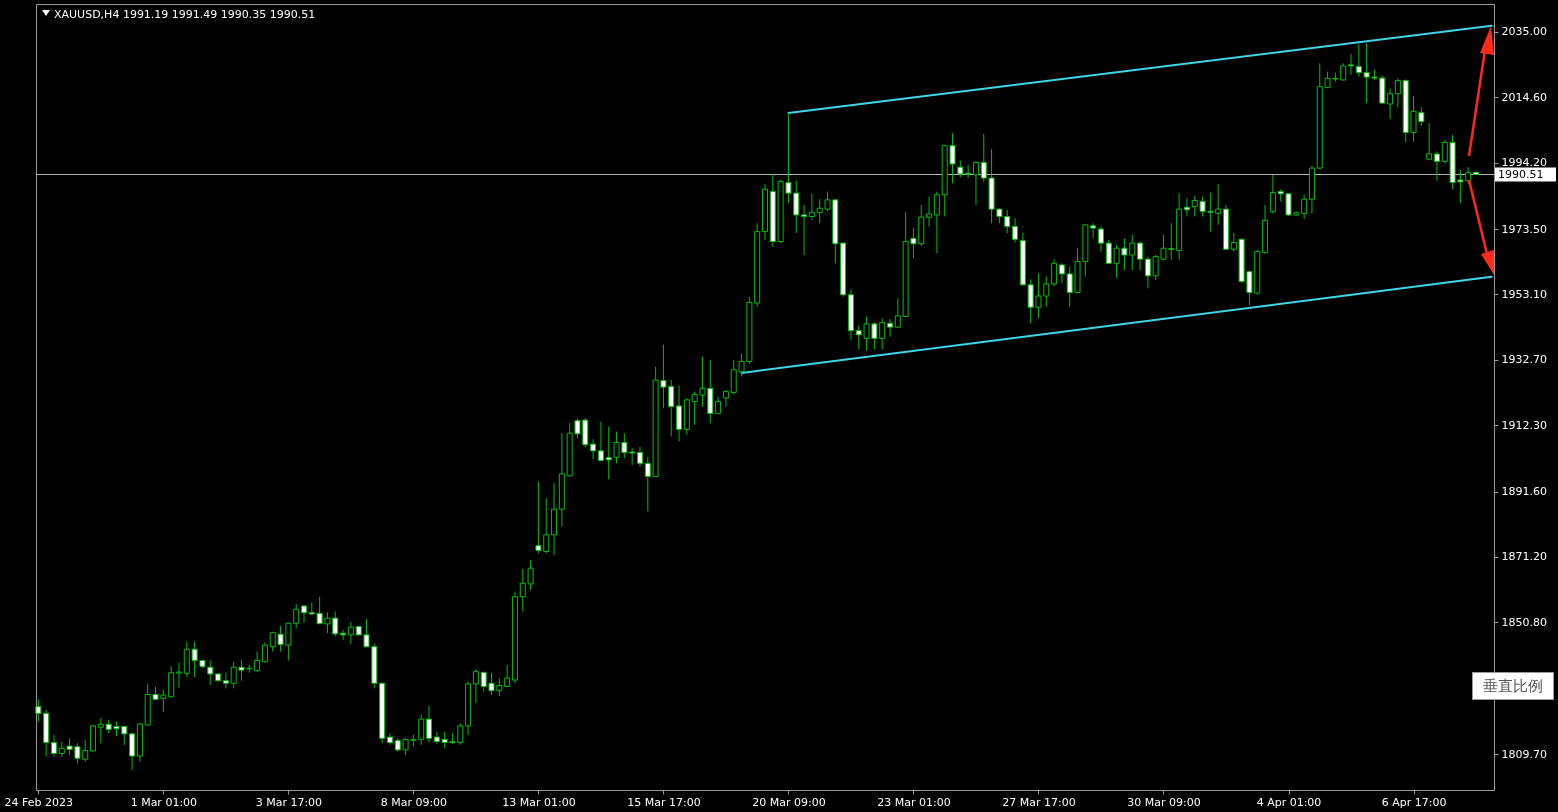  Describe the element at coordinates (164, 802) in the screenshot. I see `x-tick-label: 1 Mar 01:00` at that location.